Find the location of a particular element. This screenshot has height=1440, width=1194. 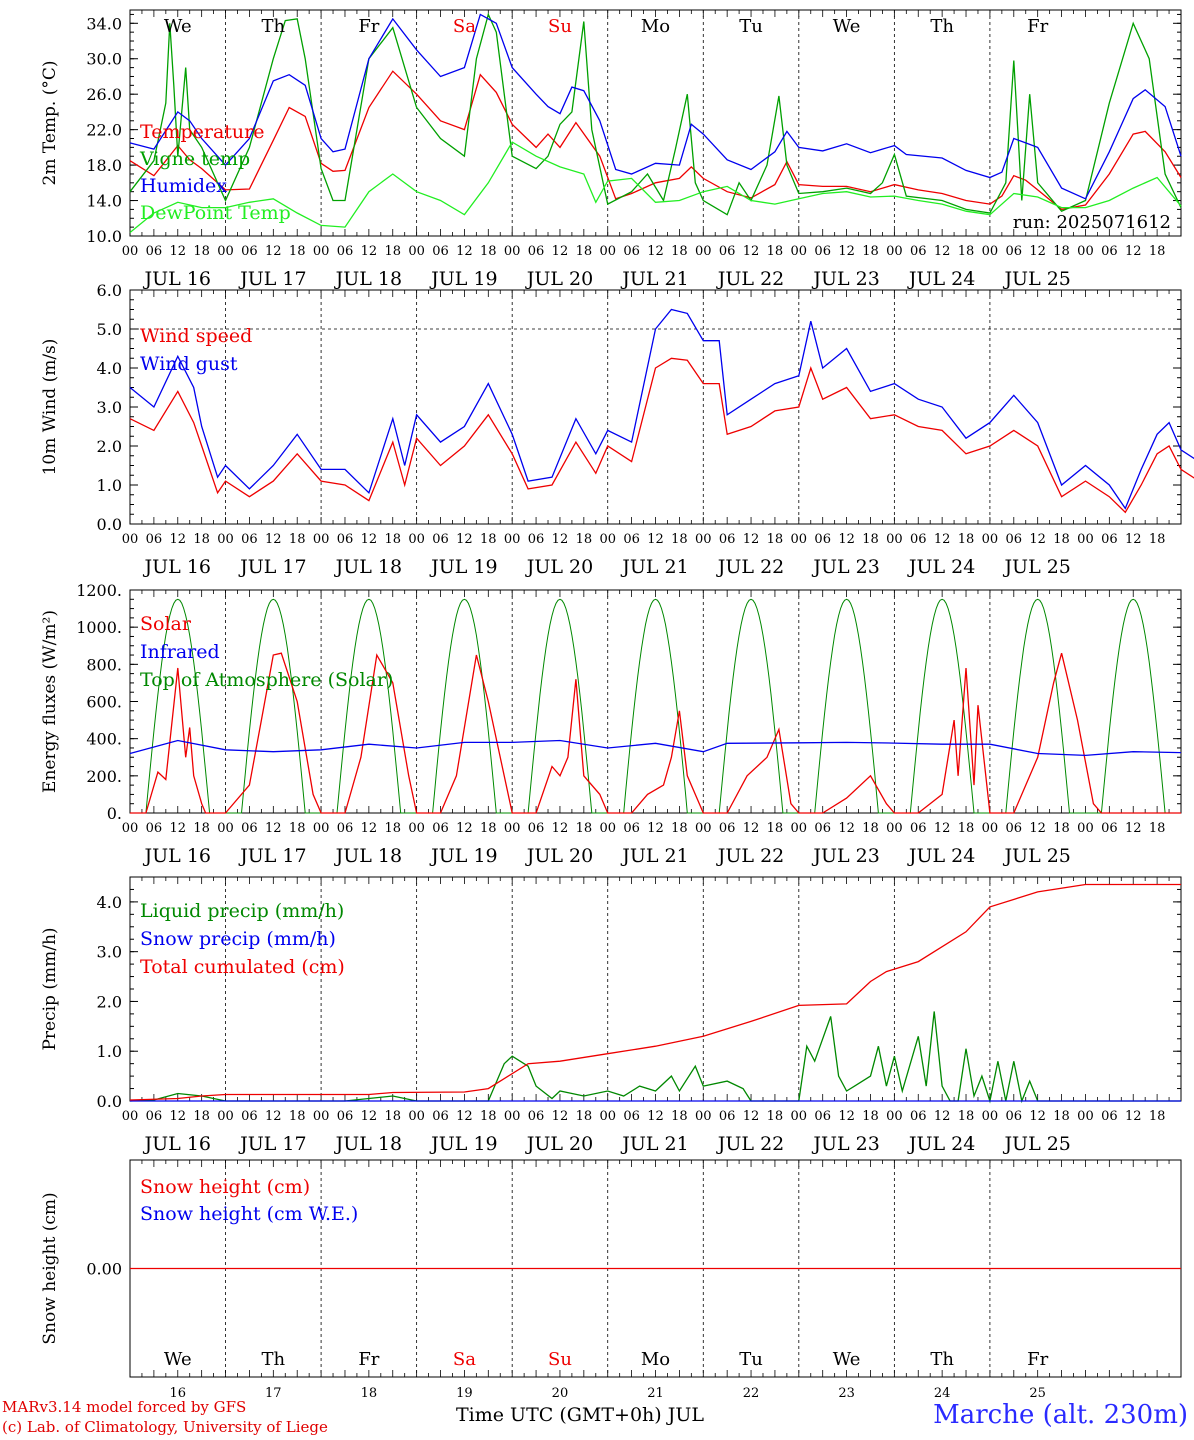

day-label: JUL 25 is located at coordinates (1036, 1144).